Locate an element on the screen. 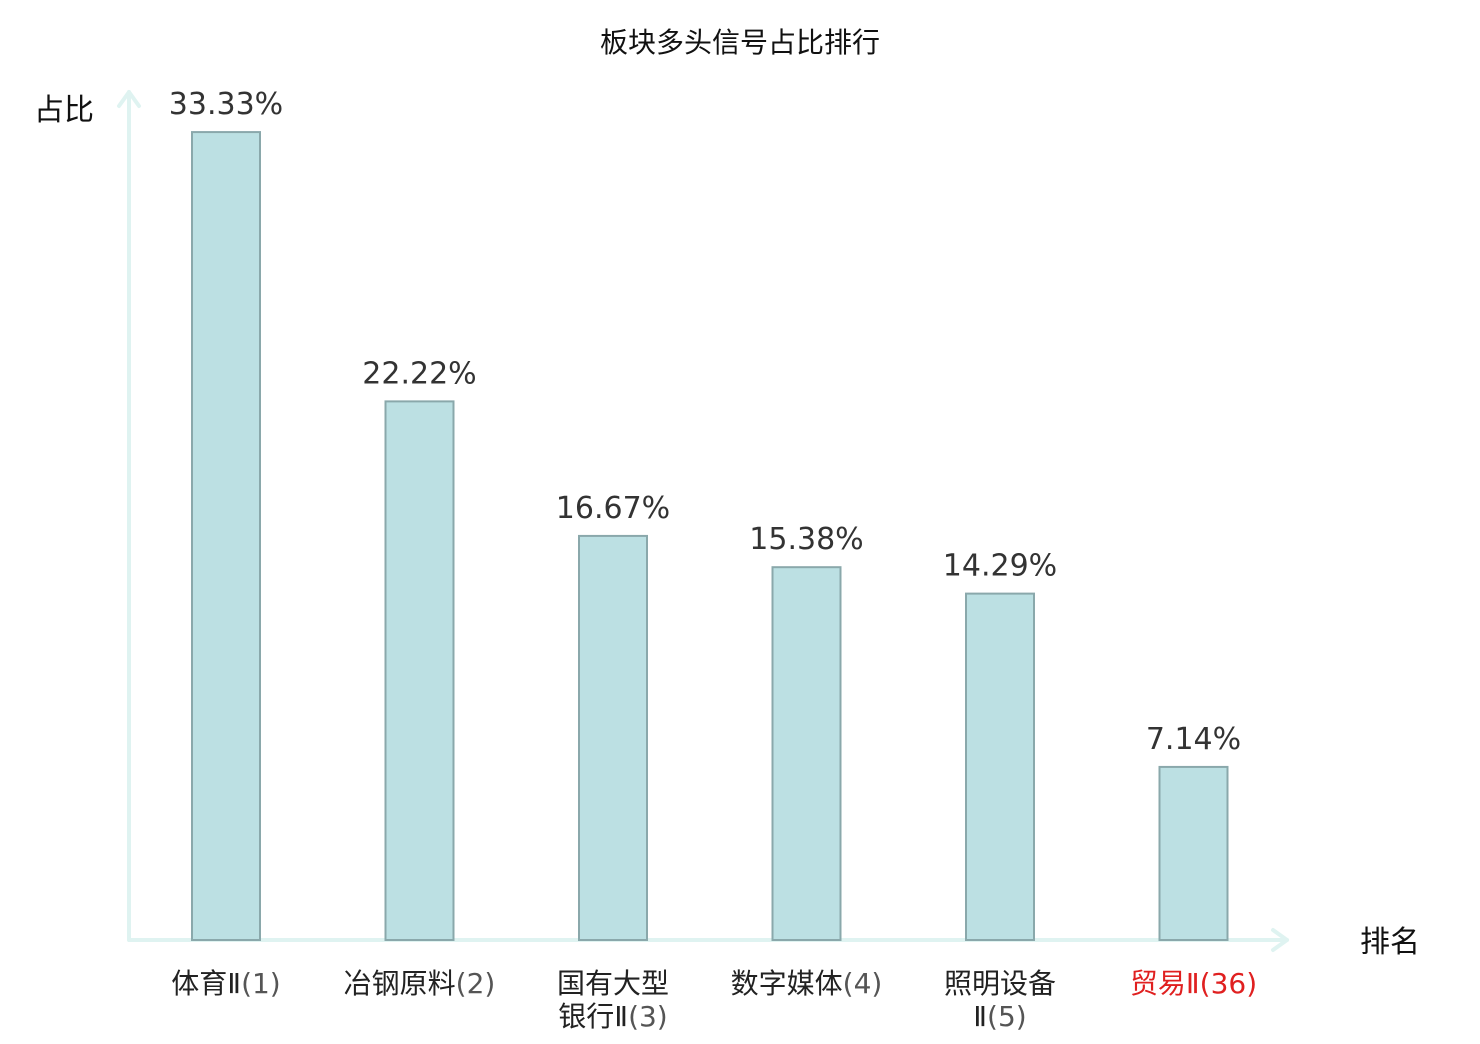 Image resolution: width=1480 pixels, height=1044 pixels. category-name: 照明设备 is located at coordinates (1000, 983).